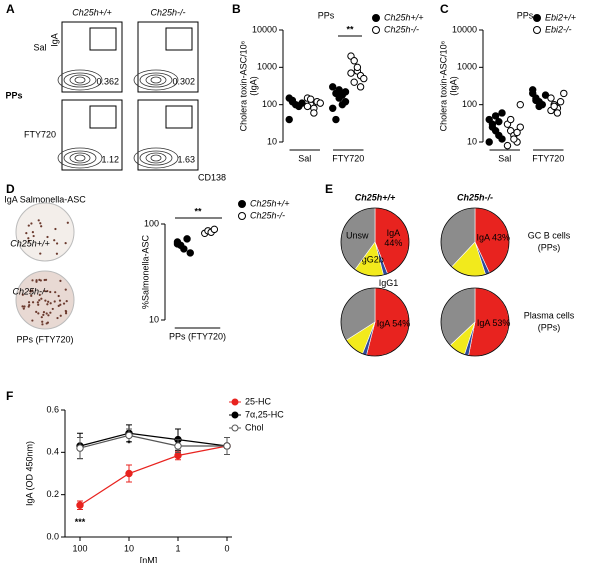 This screenshot has height=563, width=600. Describe the element at coordinates (45, 232) in the screenshot. I see `plate` at that location.